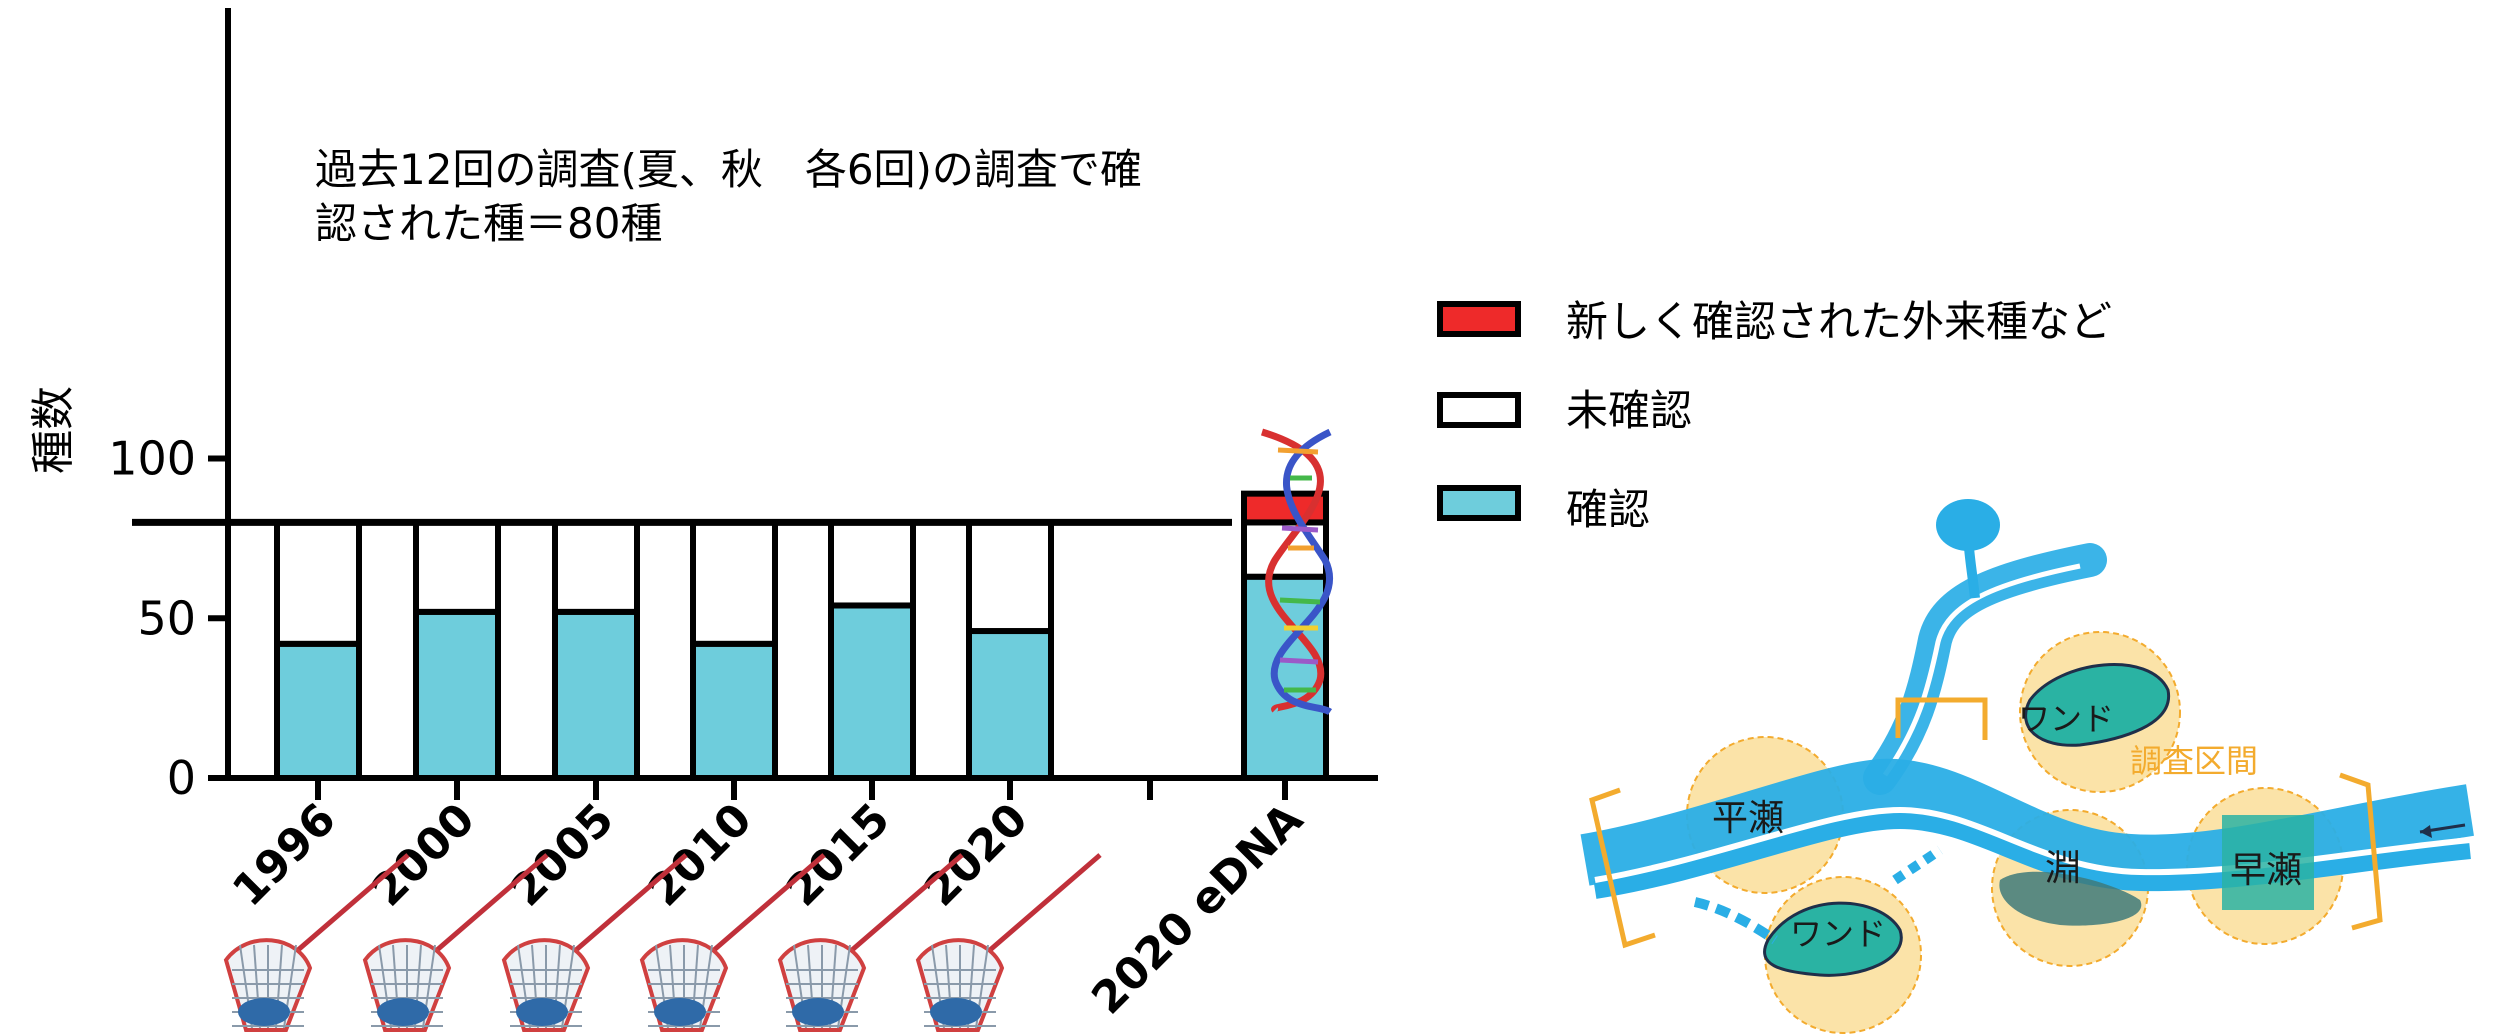 This screenshot has height=1034, width=2499. What do you see at coordinates (1968, 525) in the screenshot?
I see `pond` at bounding box center [1968, 525].